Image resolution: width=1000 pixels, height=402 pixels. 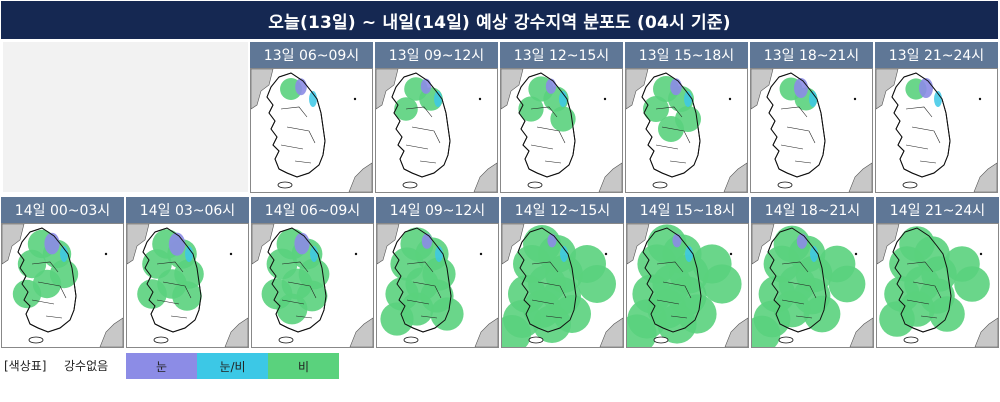 I want to click on forecast-panel: 13일 15~18시, so click(x=686, y=117).